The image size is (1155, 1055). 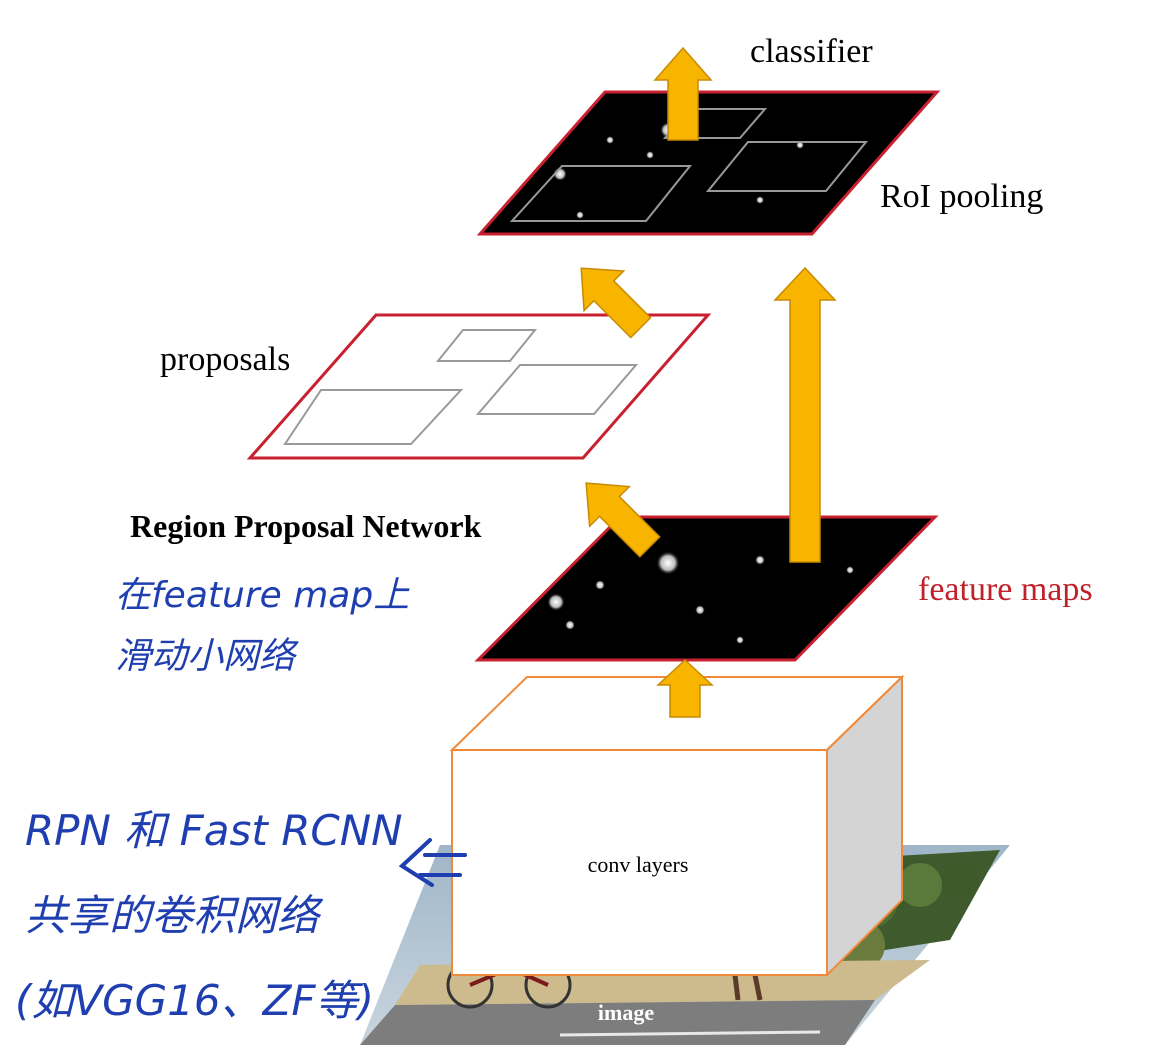 I want to click on feature-maps-label: feature maps, so click(x=1005, y=589).